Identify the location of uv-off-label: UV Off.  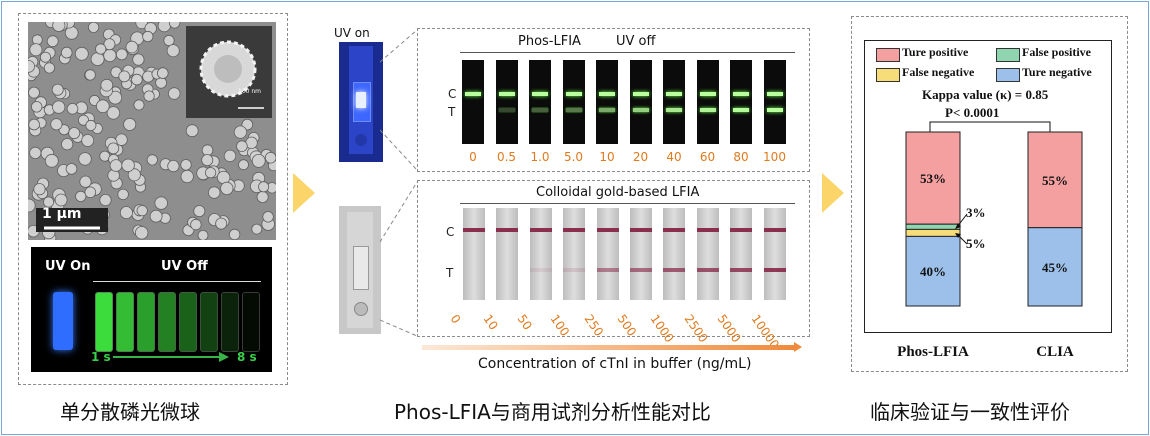
(184, 266).